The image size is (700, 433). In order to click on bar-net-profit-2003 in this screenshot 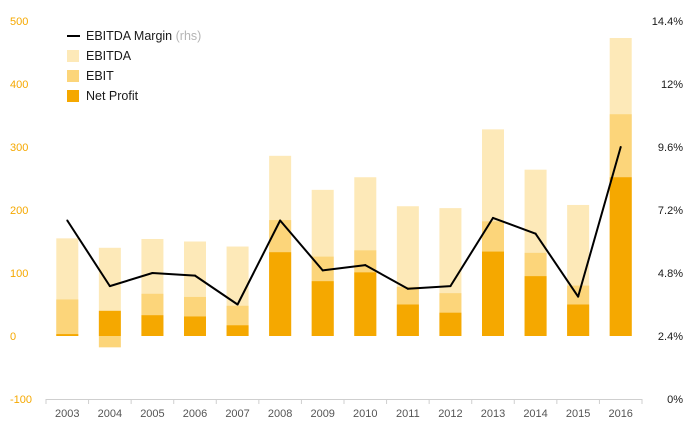, I will do `click(67, 335)`.